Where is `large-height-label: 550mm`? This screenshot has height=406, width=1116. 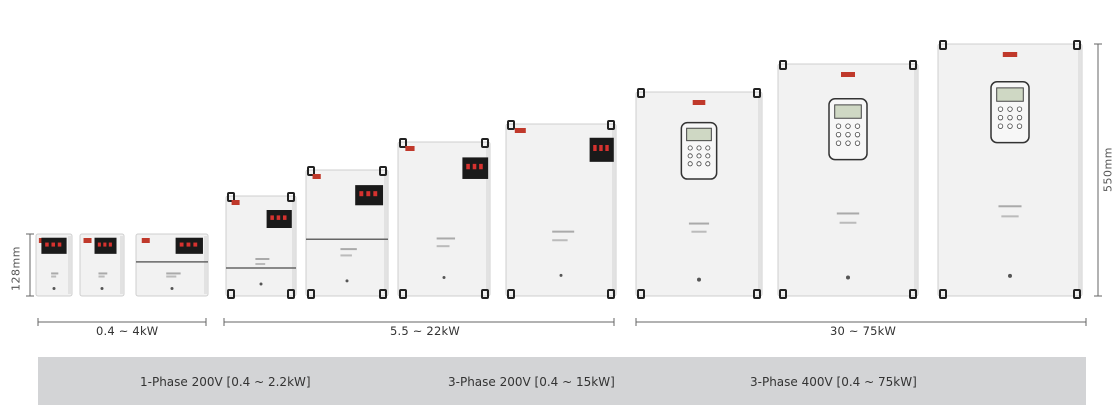 large-height-label: 550mm is located at coordinates (1108, 169).